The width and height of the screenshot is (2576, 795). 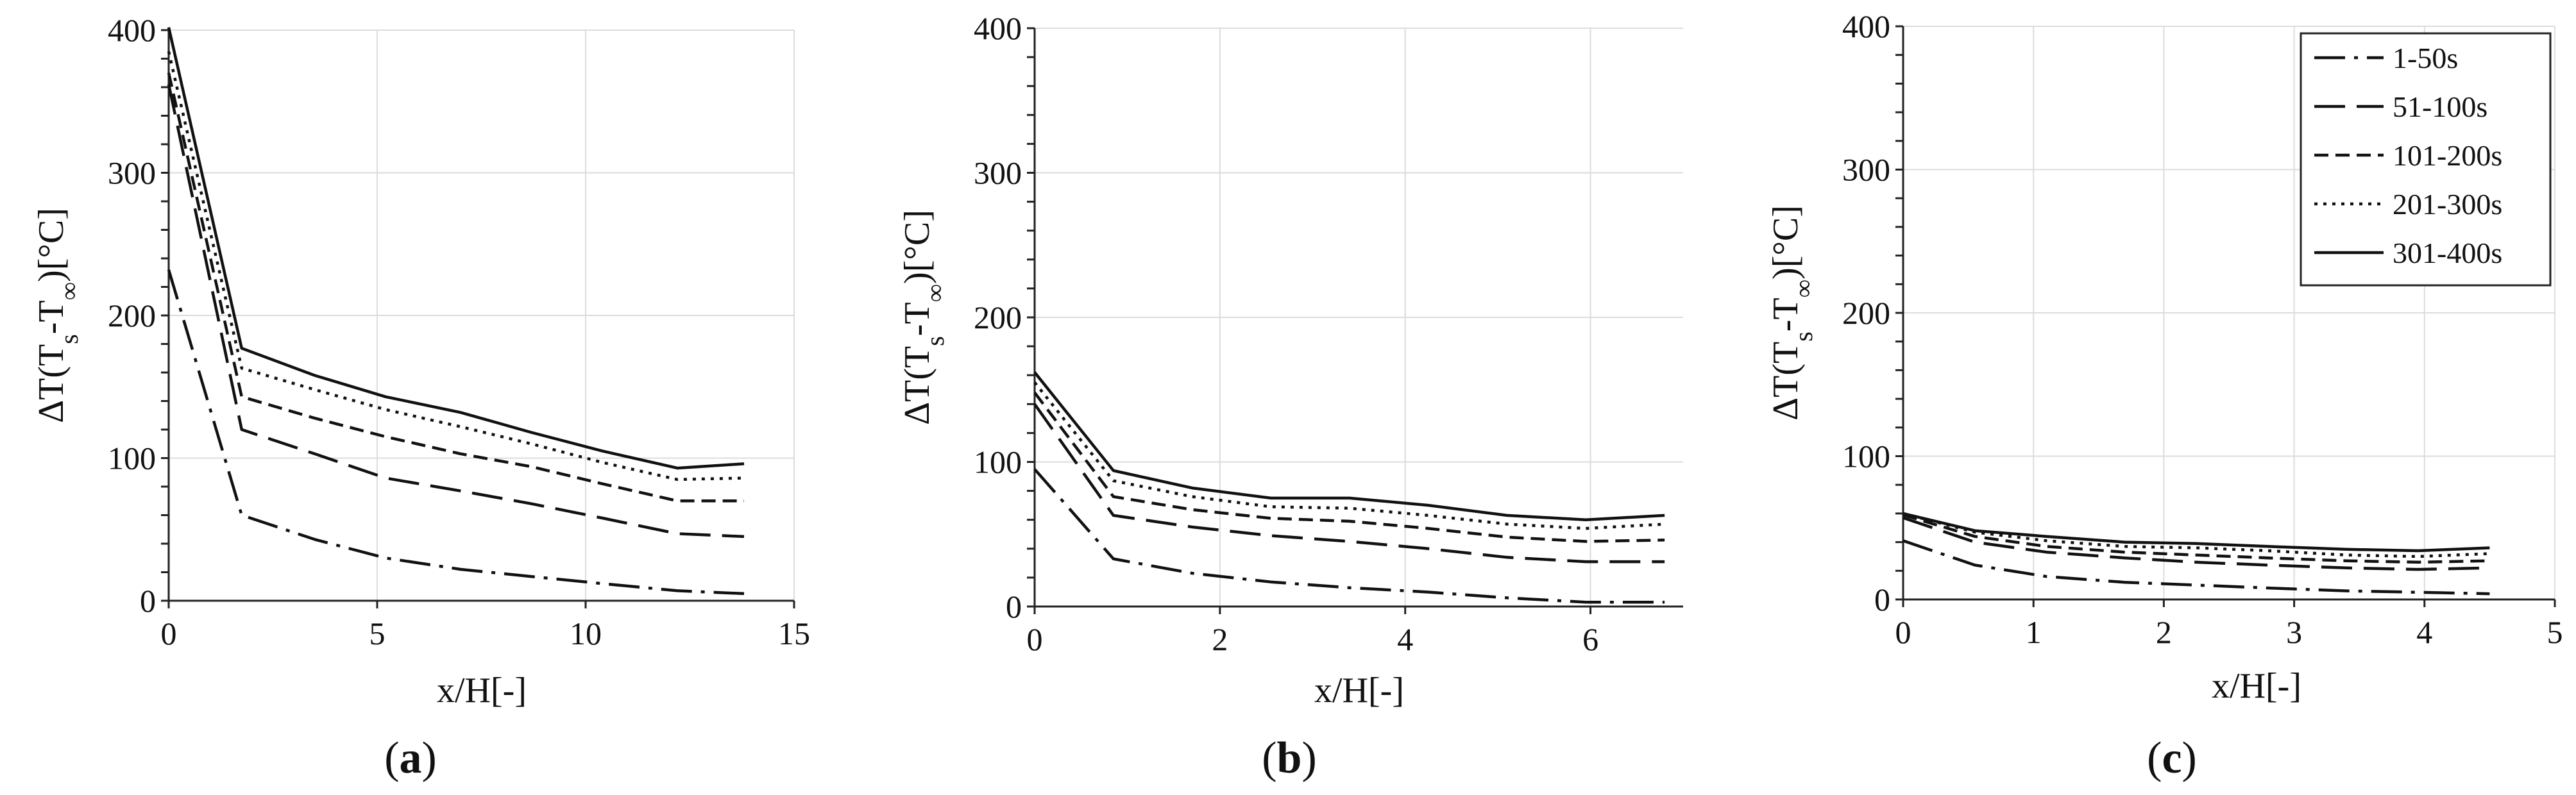 What do you see at coordinates (998, 317) in the screenshot?
I see `y-tick-label-b: 200` at bounding box center [998, 317].